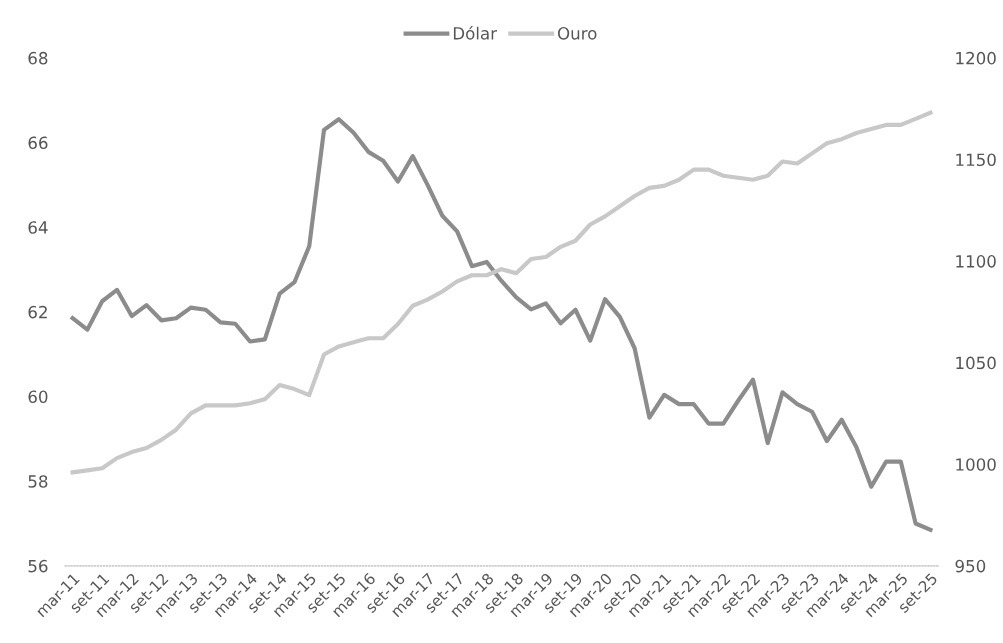  I want to click on y-tick-label: 56, so click(38, 566).